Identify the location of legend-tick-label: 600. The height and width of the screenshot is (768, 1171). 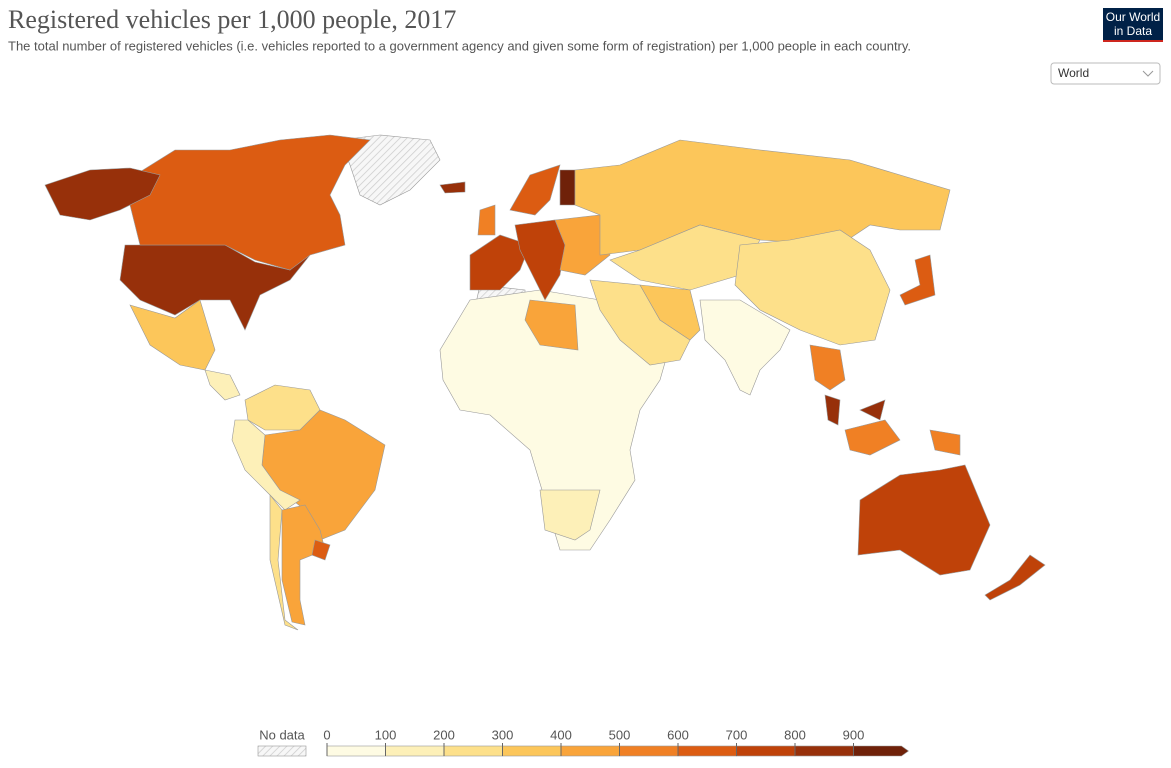
(678, 734).